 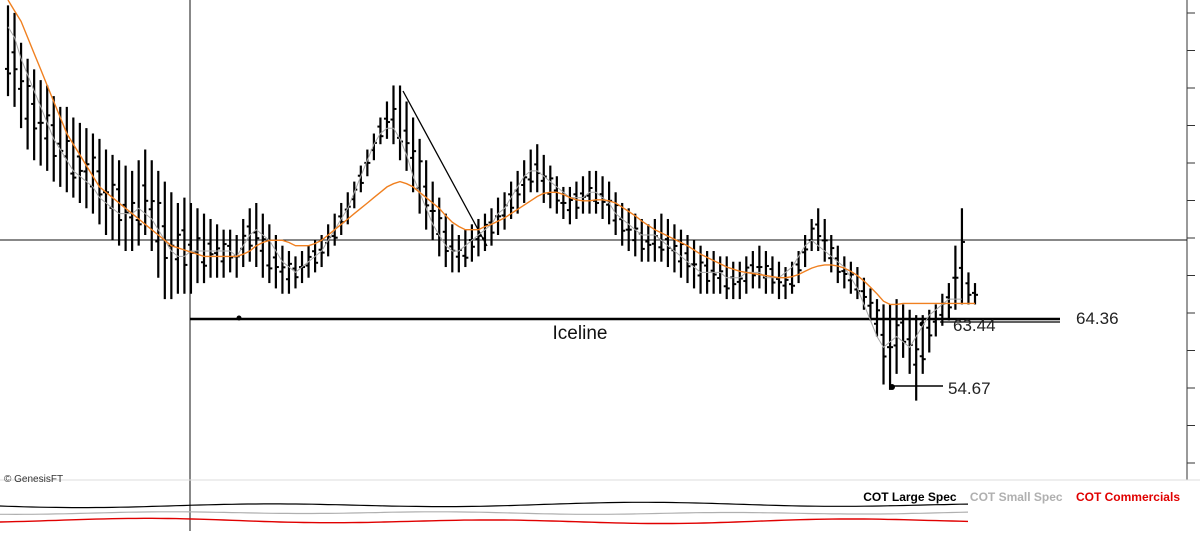 I want to click on iceline-anchor-dot, so click(x=239, y=318).